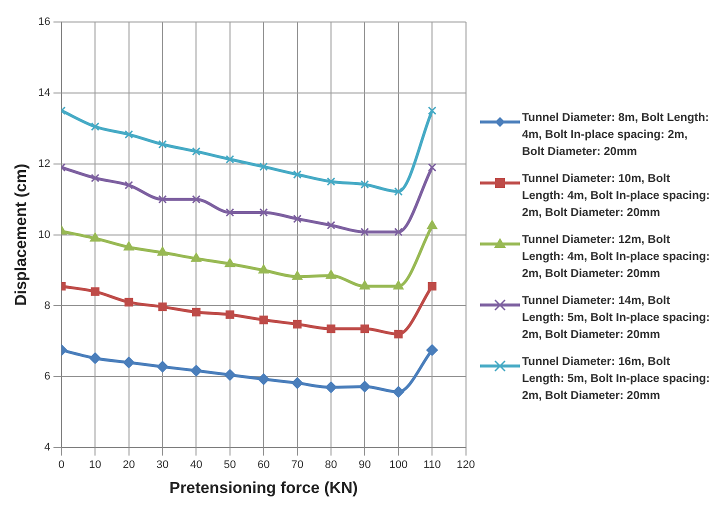  What do you see at coordinates (331, 465) in the screenshot?
I see `x-tick-label: 80` at bounding box center [331, 465].